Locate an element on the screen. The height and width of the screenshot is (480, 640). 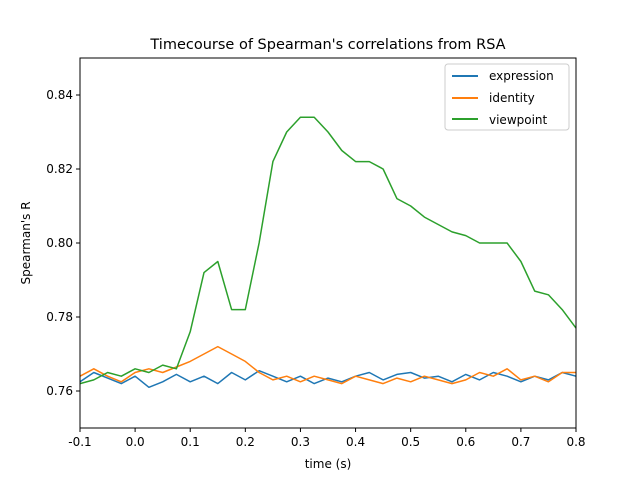
legend-label-viewpoint: viewpoint is located at coordinates (518, 120).